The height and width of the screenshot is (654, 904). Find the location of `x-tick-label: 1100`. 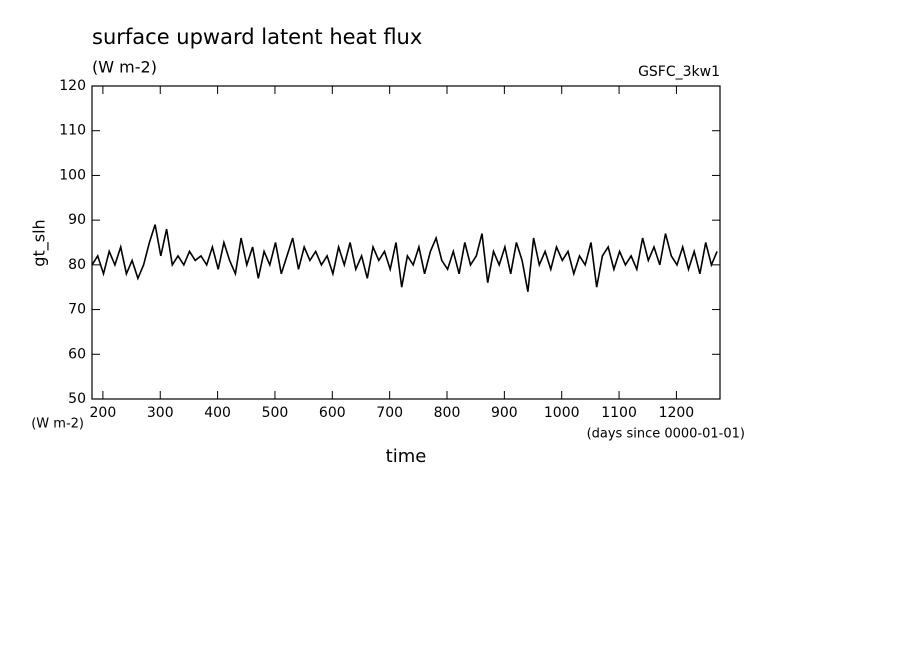

x-tick-label: 1100 is located at coordinates (619, 413).